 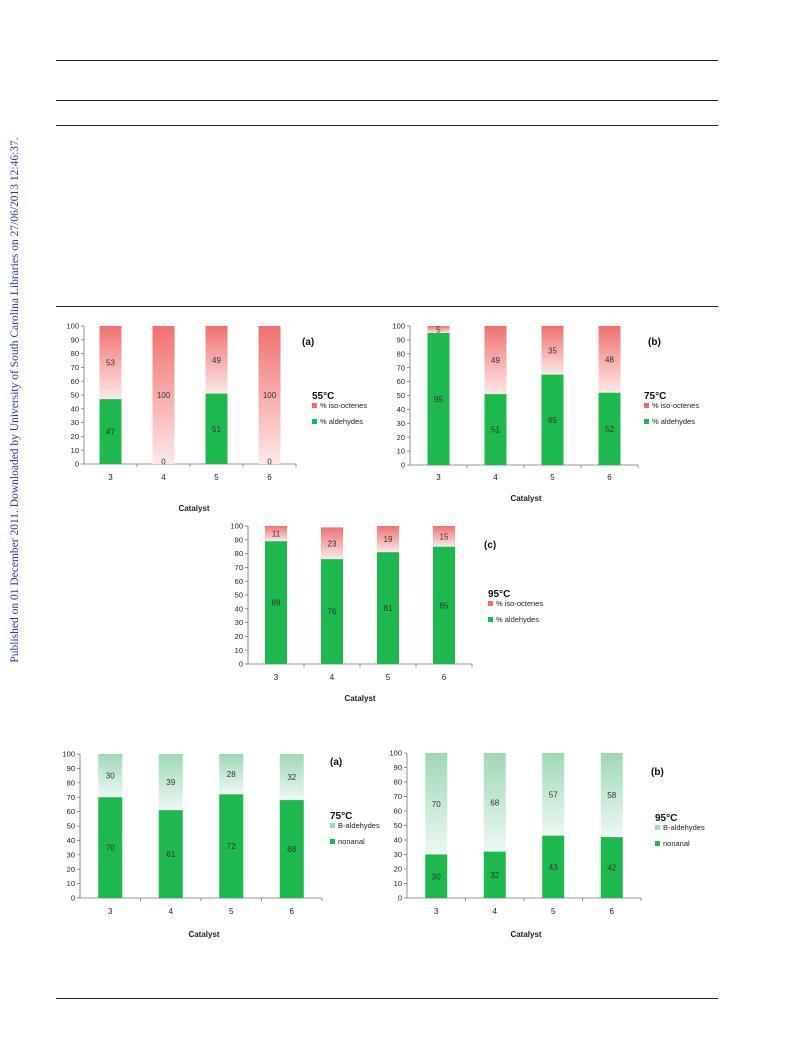 I want to click on data-label: 11, so click(x=276, y=534).